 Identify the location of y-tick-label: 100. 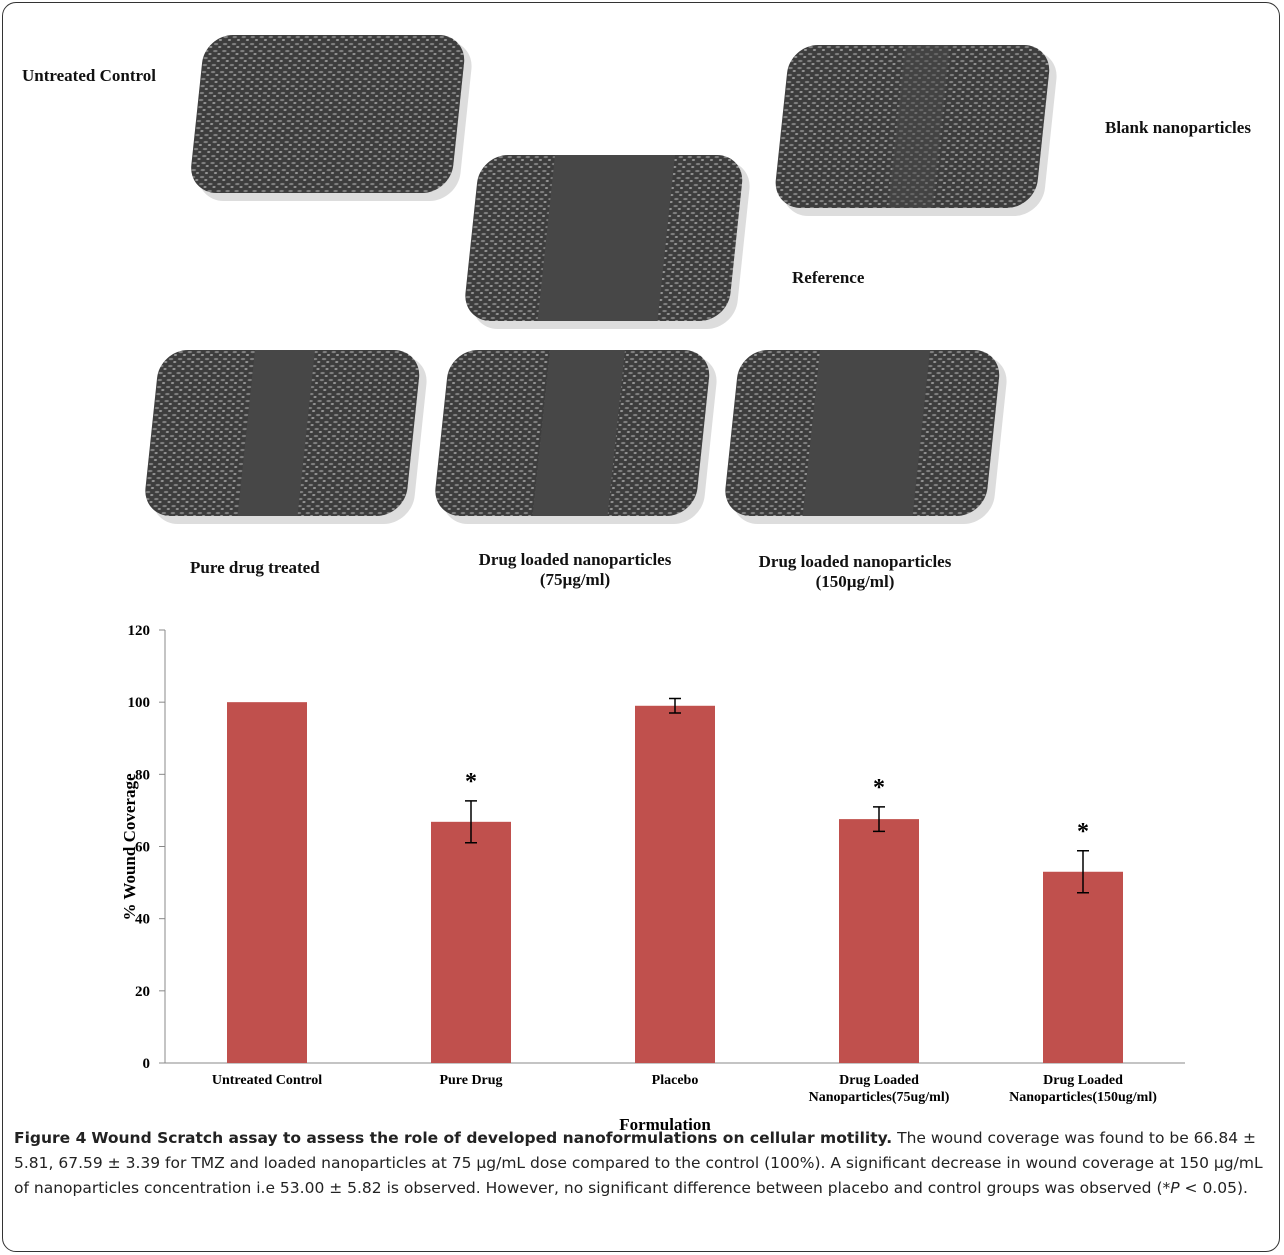
(139, 703).